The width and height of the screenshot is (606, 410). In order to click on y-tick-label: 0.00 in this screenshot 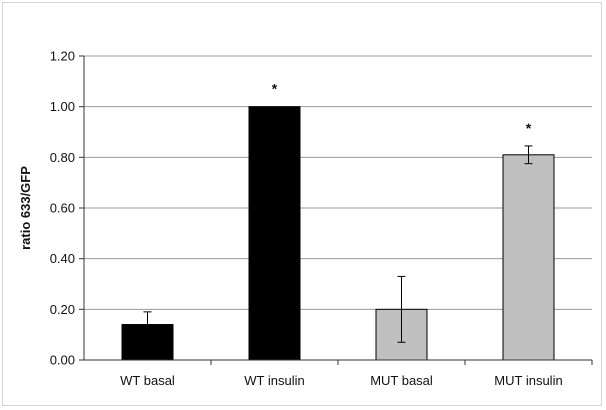, I will do `click(62, 360)`.